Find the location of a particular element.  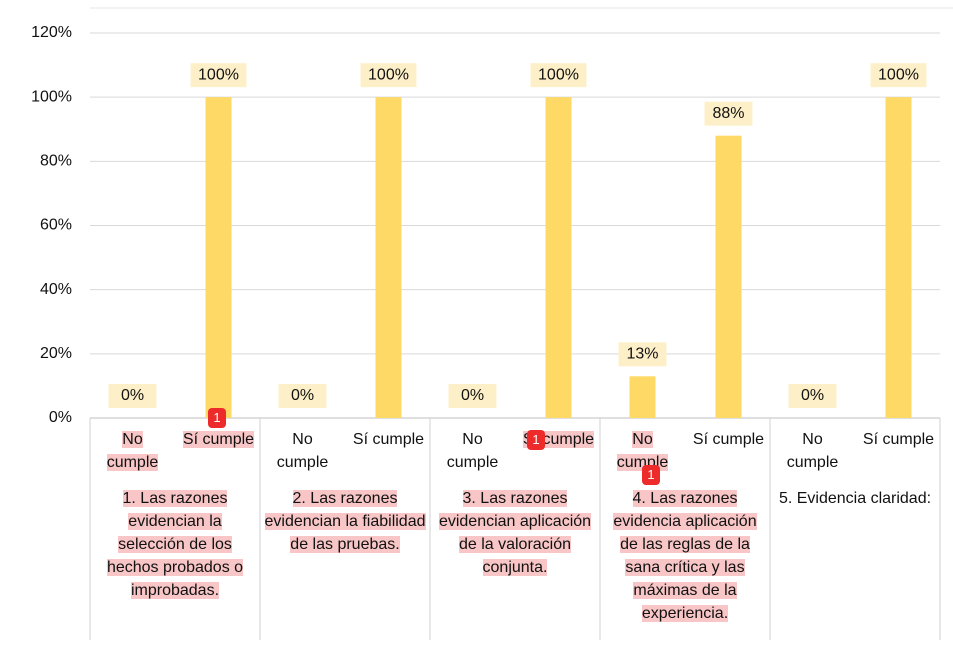

group-label-text: 5. Evidencia claridad: is located at coordinates (855, 498).